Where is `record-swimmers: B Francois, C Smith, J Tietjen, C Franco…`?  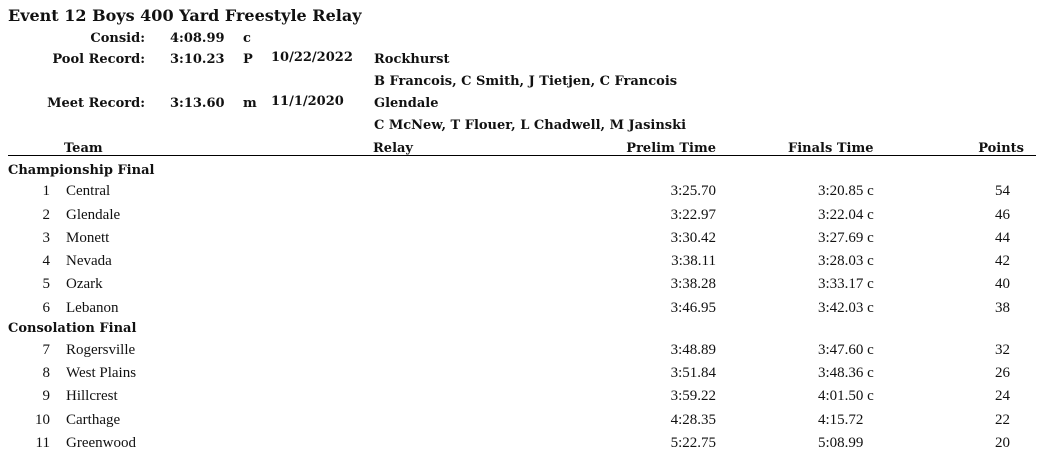
record-swimmers: B Francois, C Smith, J Tietjen, C Franco… is located at coordinates (526, 81).